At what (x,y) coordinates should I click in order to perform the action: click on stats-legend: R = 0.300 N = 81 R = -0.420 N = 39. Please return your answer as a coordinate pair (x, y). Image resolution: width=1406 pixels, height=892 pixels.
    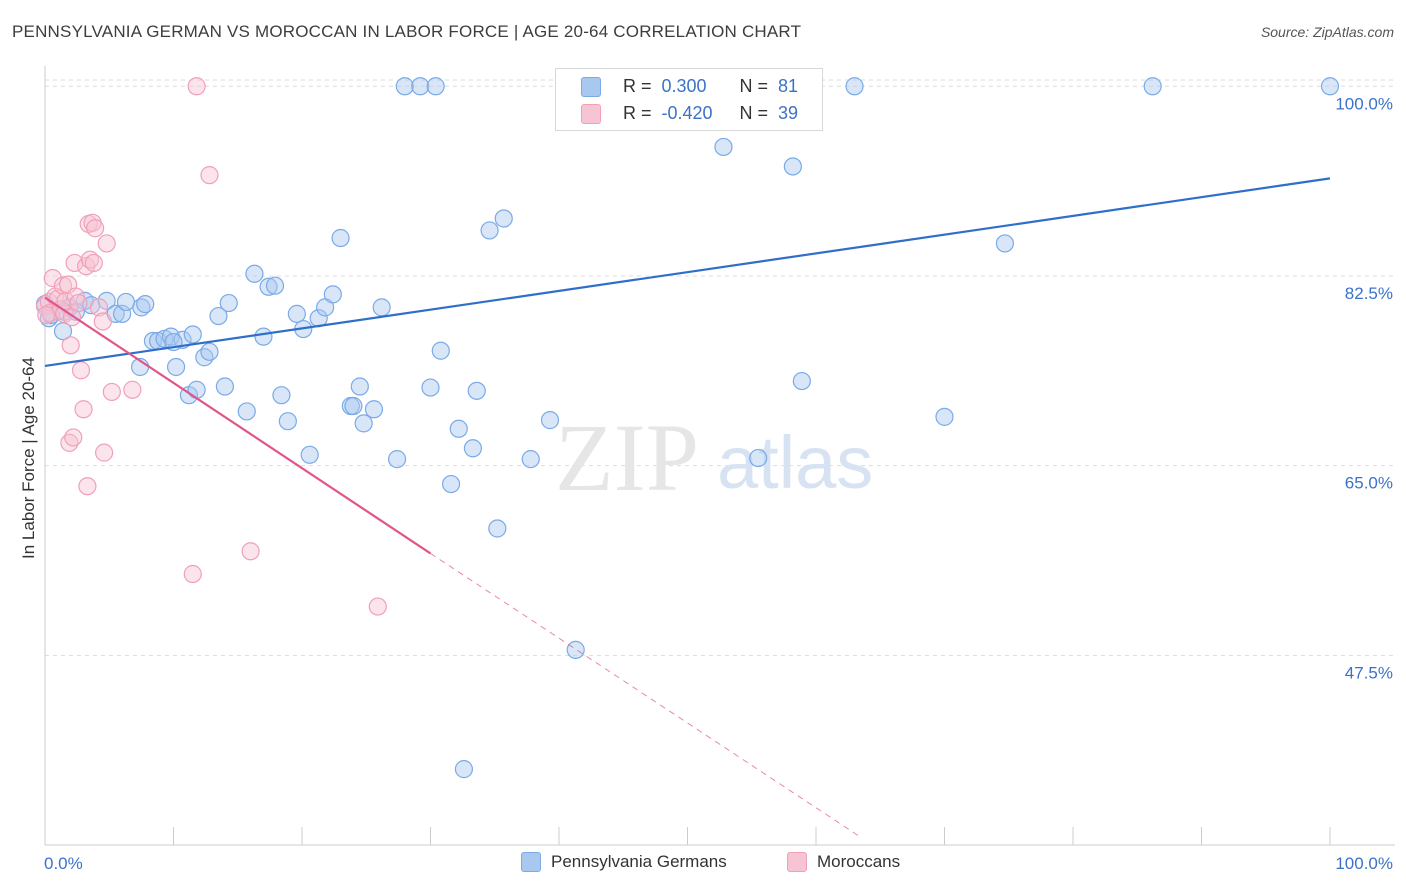
    Looking at the image, I should click on (689, 99).